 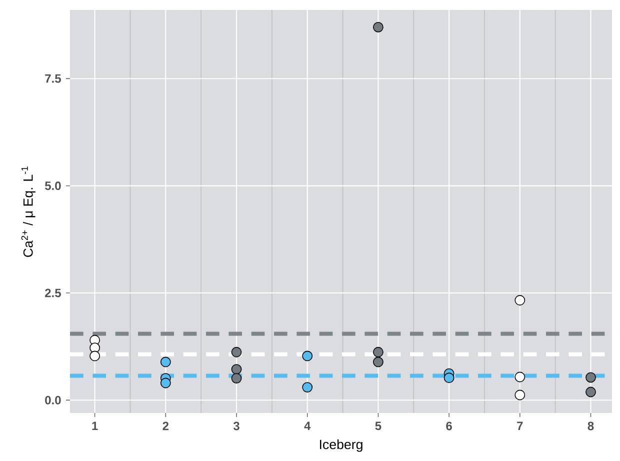 I want to click on x-tick-label: 3, so click(x=236, y=426).